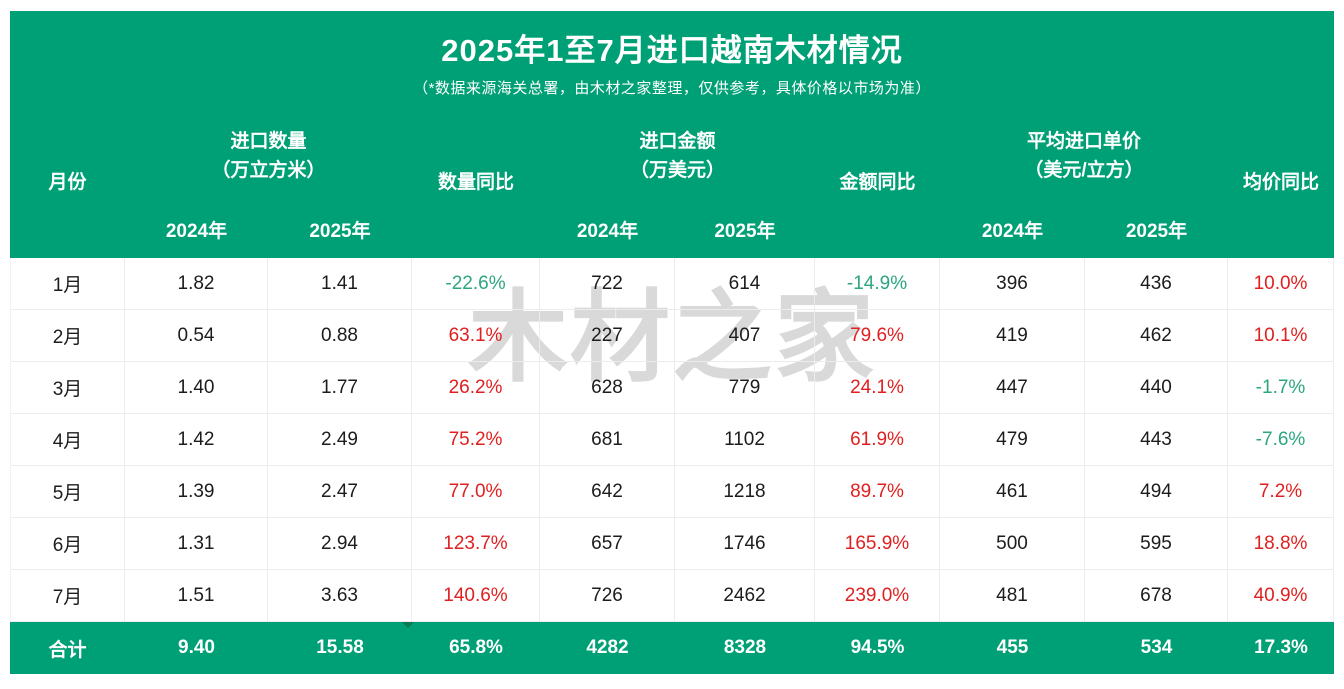 Image resolution: width=1344 pixels, height=689 pixels. I want to click on value-cell: 628, so click(607, 388).